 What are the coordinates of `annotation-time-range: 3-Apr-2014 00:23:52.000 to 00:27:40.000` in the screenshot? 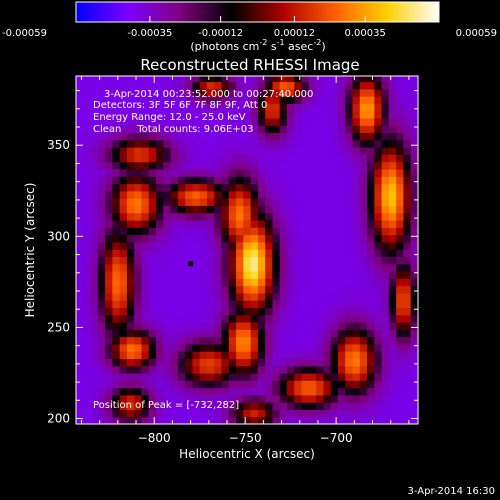 It's located at (208, 94).